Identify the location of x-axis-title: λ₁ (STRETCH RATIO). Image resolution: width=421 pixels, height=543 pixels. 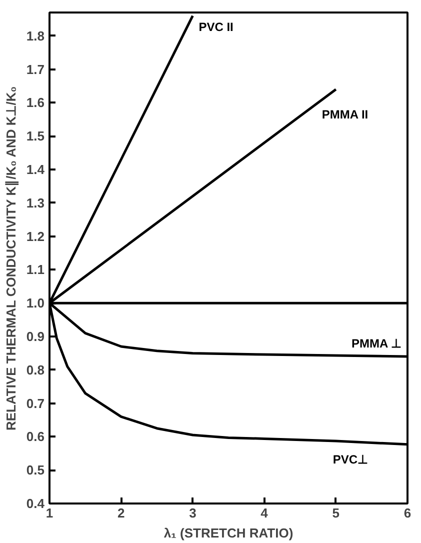
(229, 533).